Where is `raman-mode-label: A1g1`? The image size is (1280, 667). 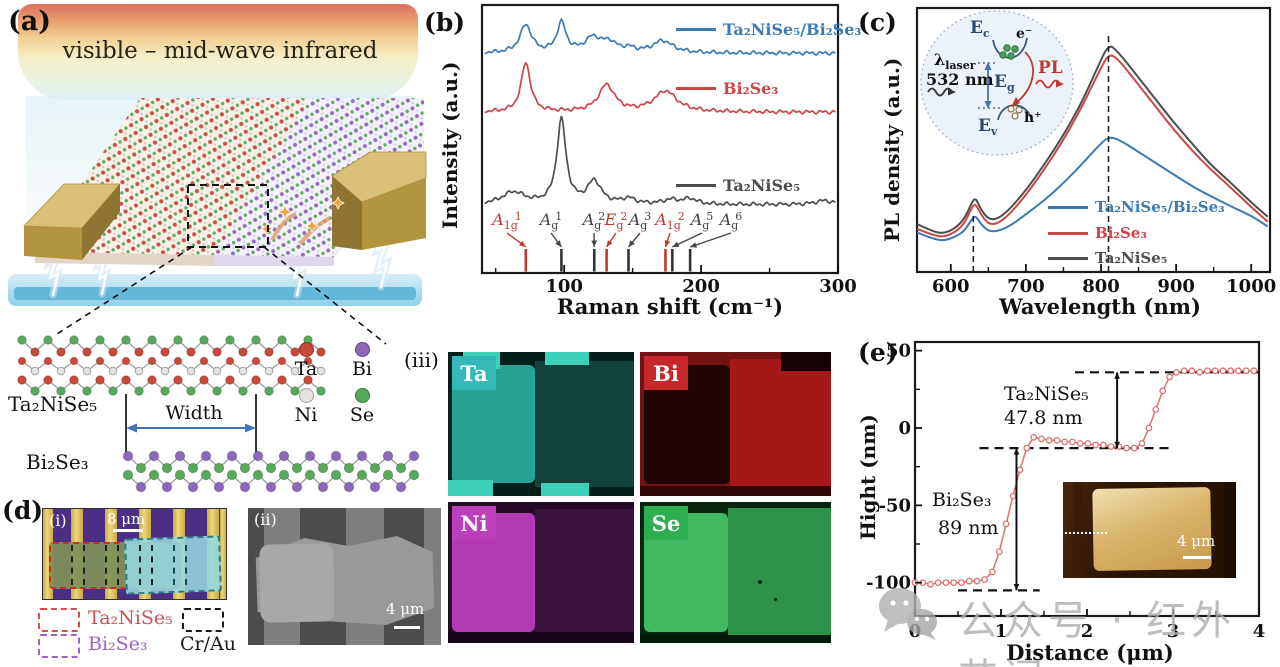
raman-mode-label: A1g1 is located at coordinates (507, 221).